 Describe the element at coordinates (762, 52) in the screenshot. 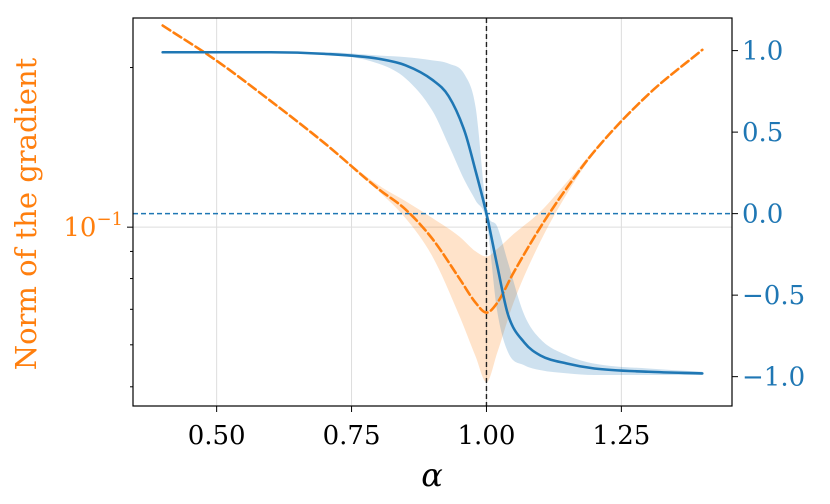

I see `right-tick-label: 1.0` at that location.